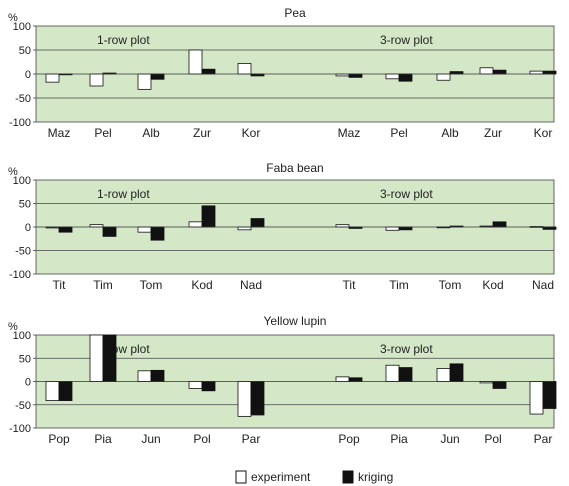 The width and height of the screenshot is (569, 486). I want to click on bar-experiment-nad-1row, so click(244, 228).